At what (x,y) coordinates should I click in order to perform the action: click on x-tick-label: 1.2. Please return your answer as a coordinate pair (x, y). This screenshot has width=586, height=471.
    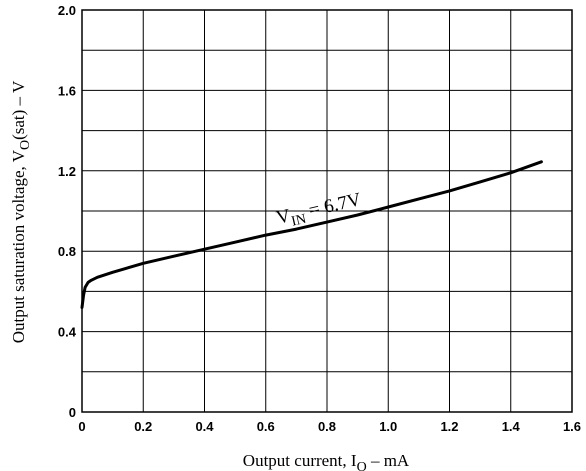
    Looking at the image, I should click on (449, 426).